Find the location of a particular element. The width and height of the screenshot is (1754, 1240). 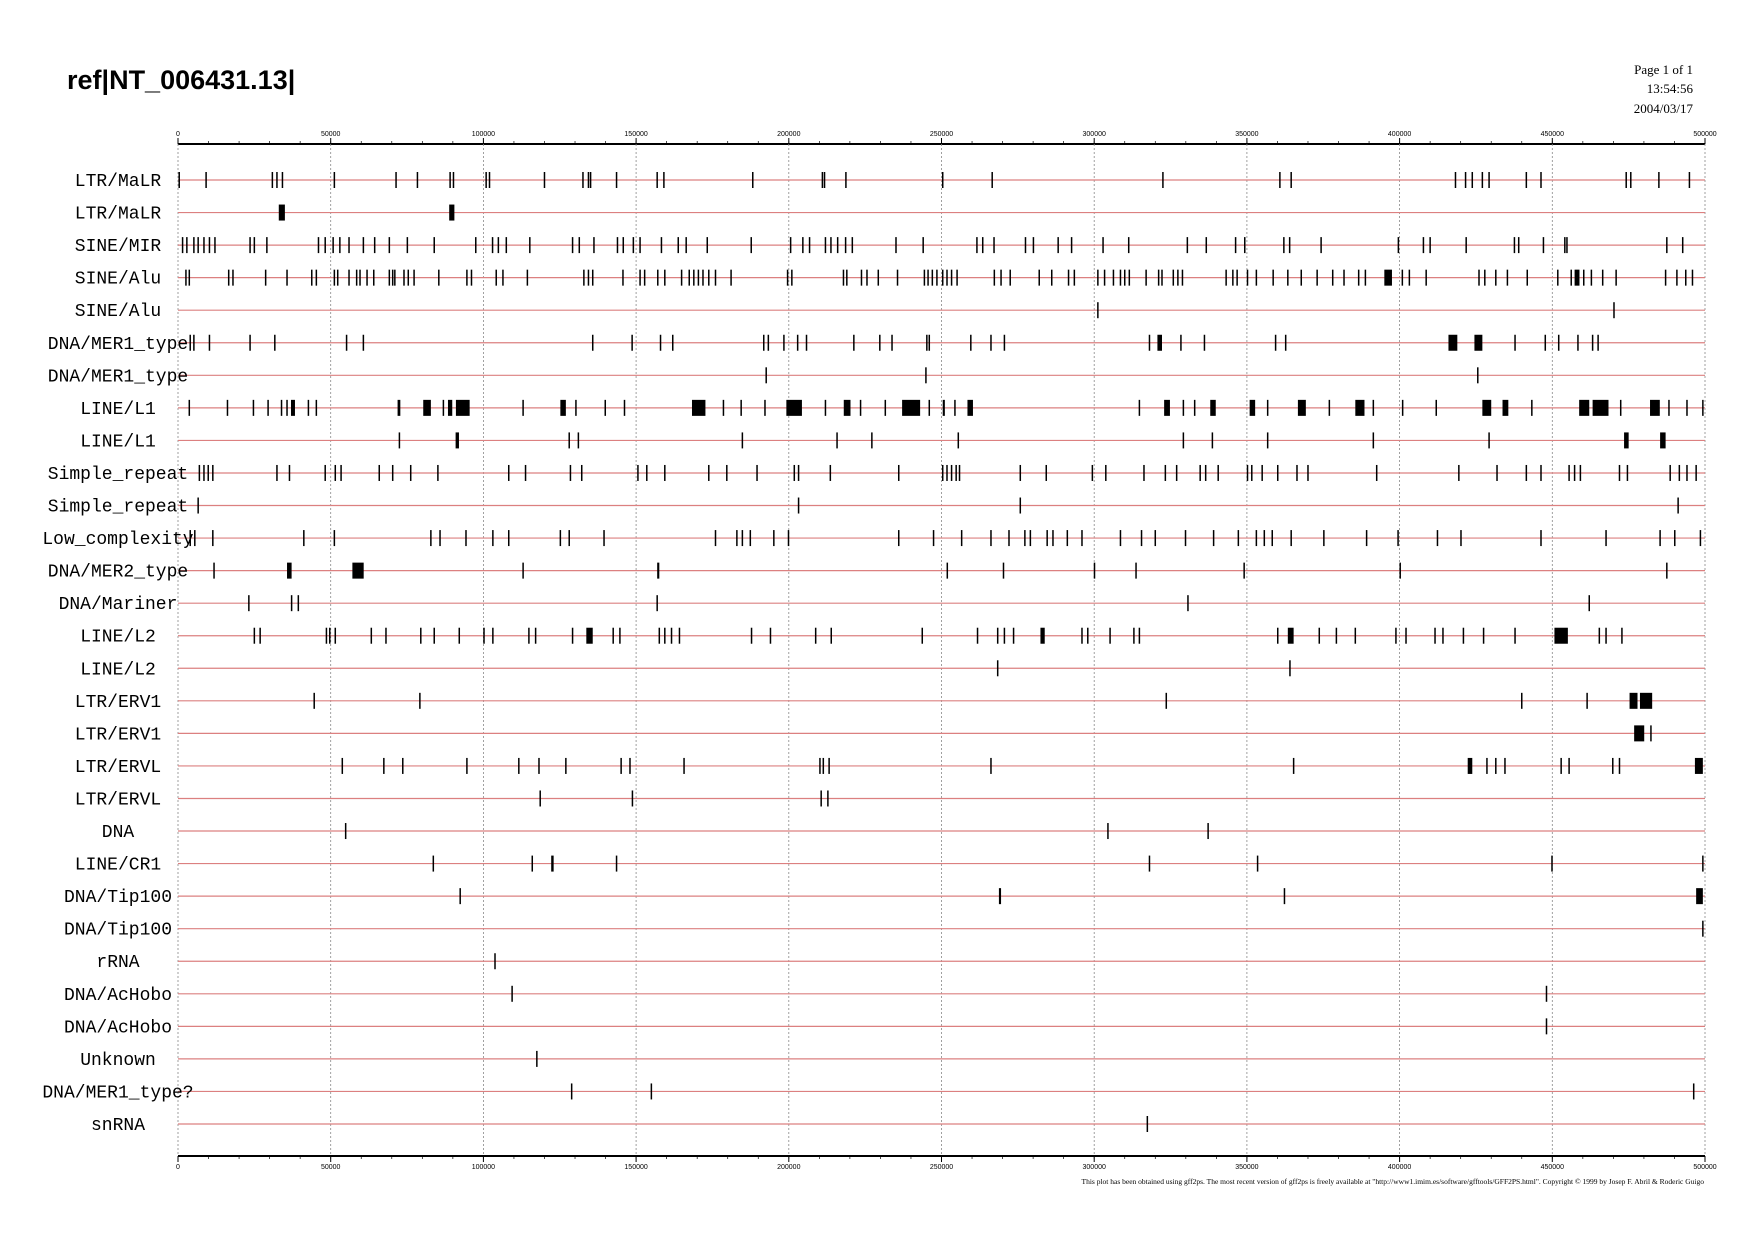

track-label: snRNA is located at coordinates (118, 1126).